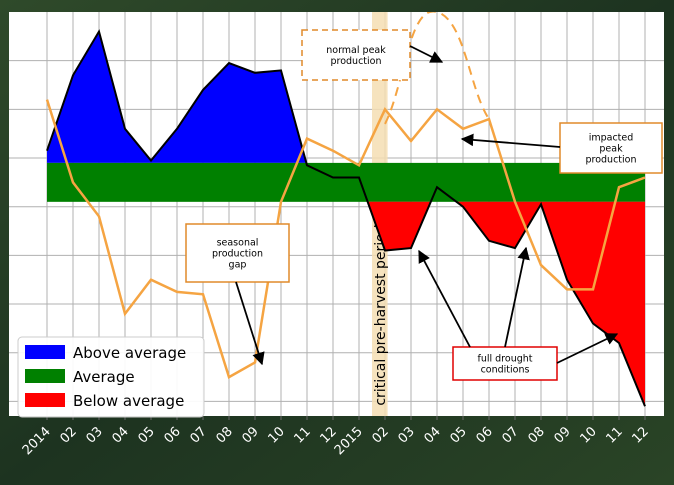 Image resolution: width=674 pixels, height=485 pixels. I want to click on normal-peak-dashed-line, so click(437, 68).